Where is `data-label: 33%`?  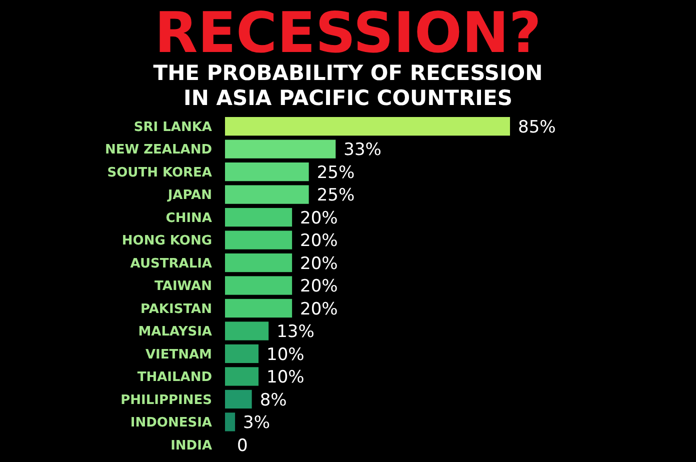 data-label: 33% is located at coordinates (363, 150).